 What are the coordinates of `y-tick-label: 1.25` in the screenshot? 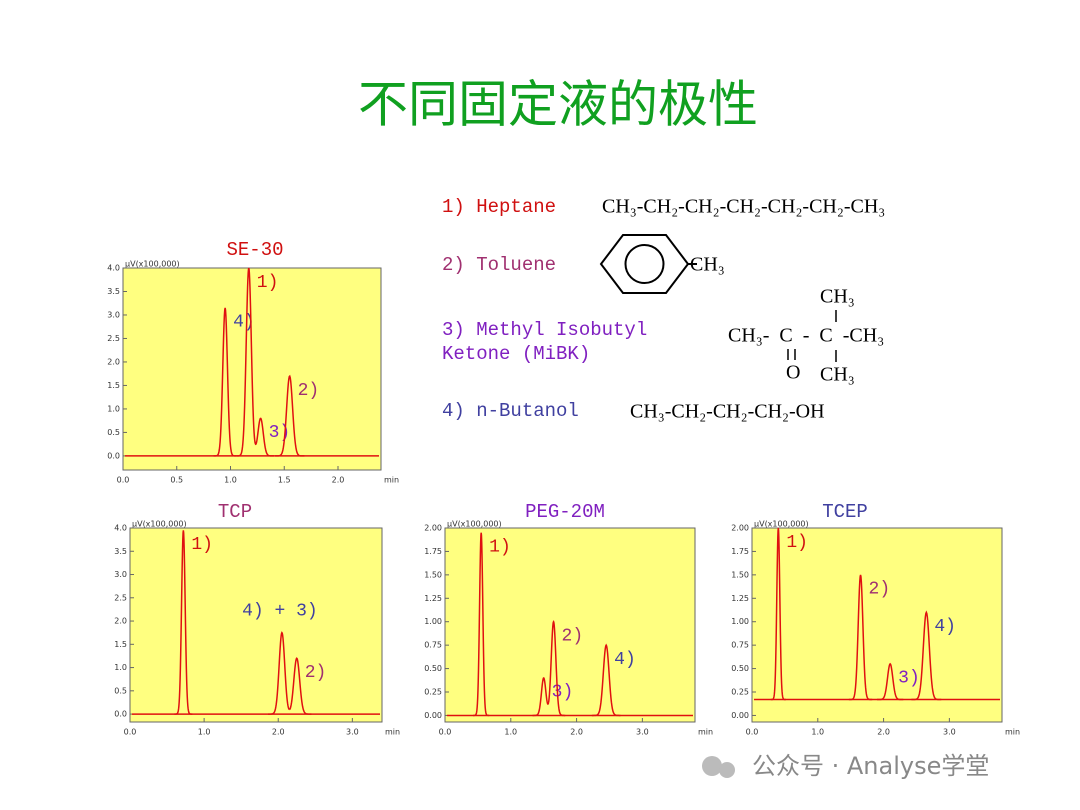 It's located at (740, 598).